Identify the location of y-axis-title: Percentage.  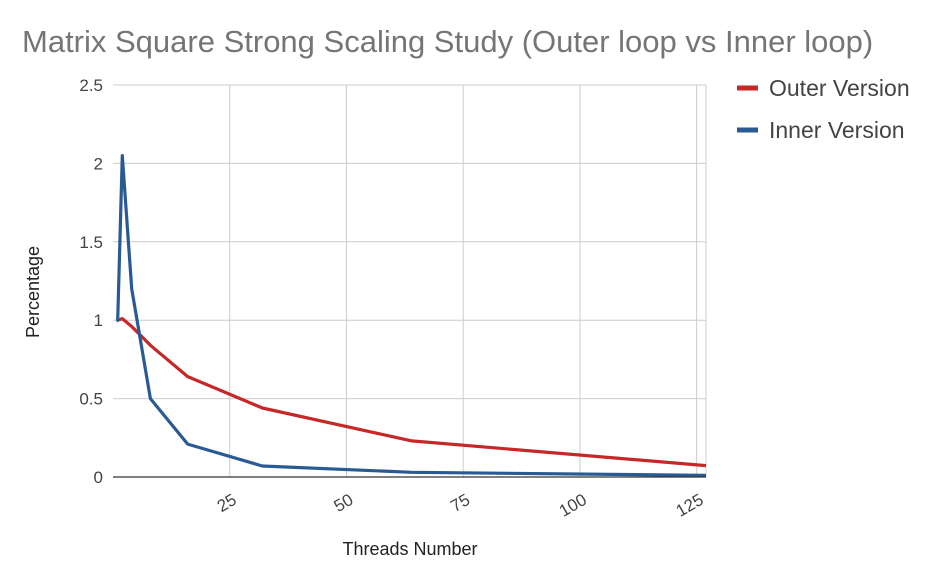
(33, 292).